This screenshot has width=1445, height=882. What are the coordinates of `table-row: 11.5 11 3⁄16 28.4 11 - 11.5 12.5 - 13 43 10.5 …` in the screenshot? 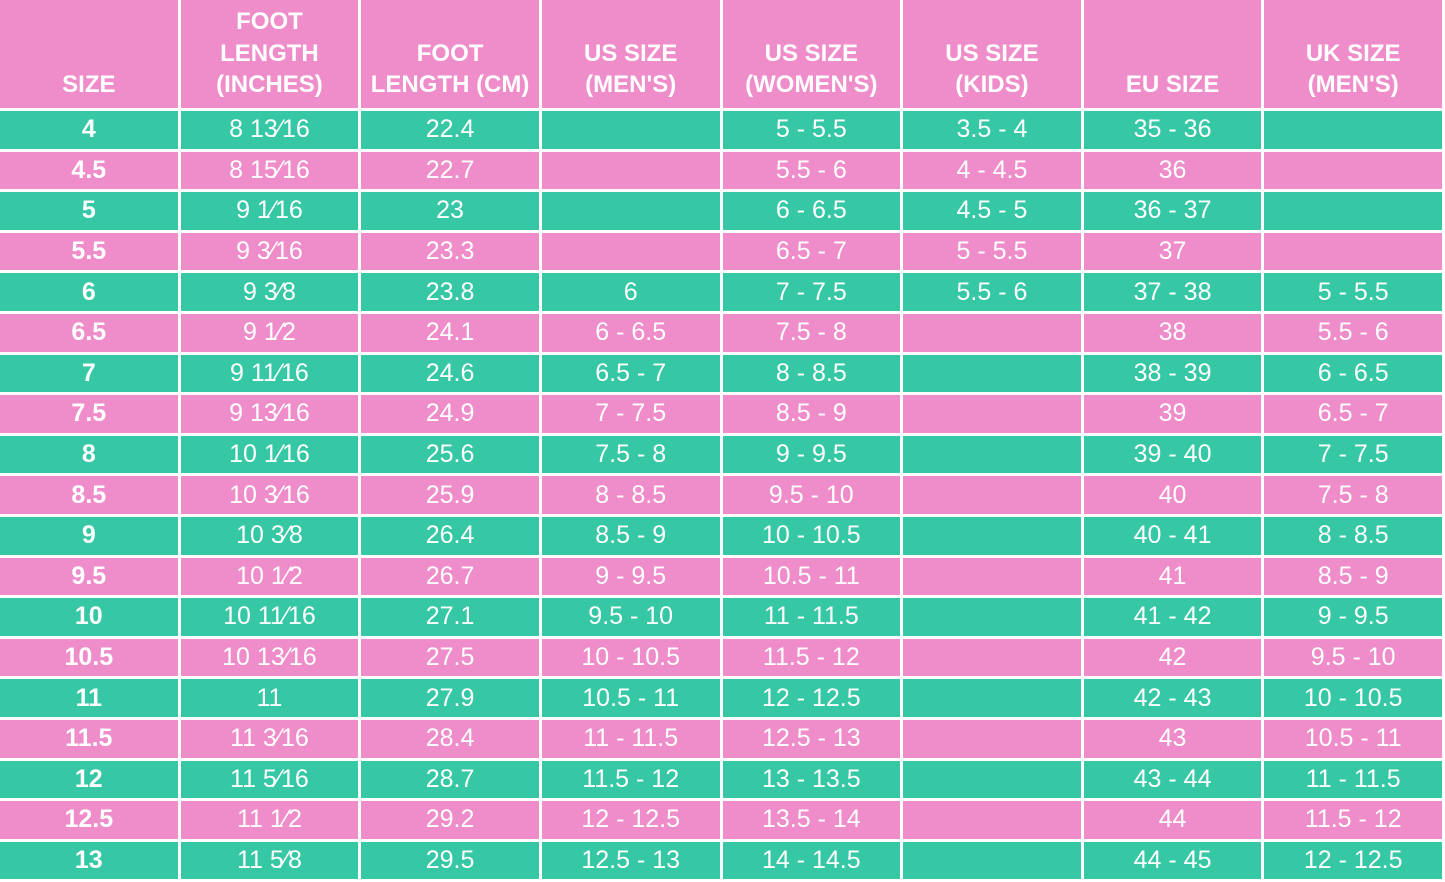 It's located at (721, 738).